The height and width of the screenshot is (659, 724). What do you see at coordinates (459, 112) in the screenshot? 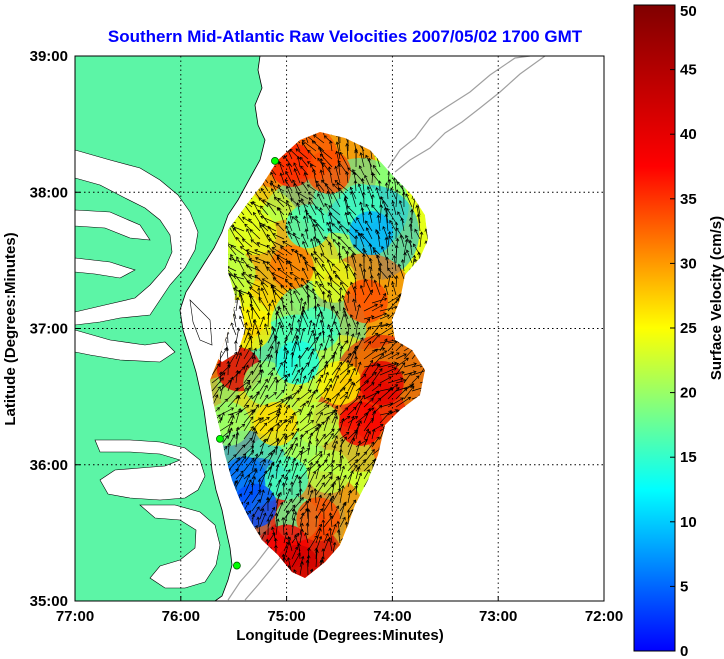
I see `bathymetry-contour` at bounding box center [459, 112].